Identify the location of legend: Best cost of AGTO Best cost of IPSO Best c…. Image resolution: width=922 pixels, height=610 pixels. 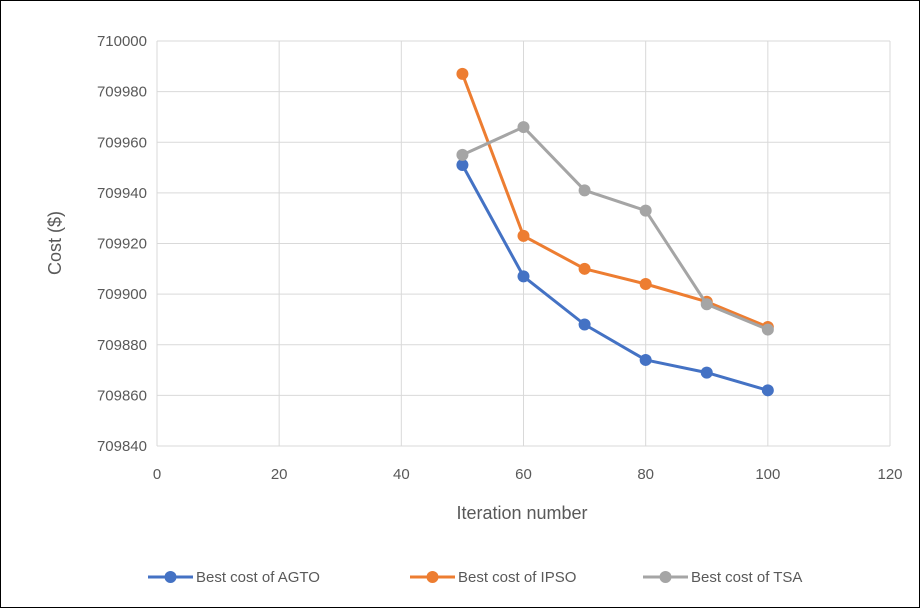
(475, 577).